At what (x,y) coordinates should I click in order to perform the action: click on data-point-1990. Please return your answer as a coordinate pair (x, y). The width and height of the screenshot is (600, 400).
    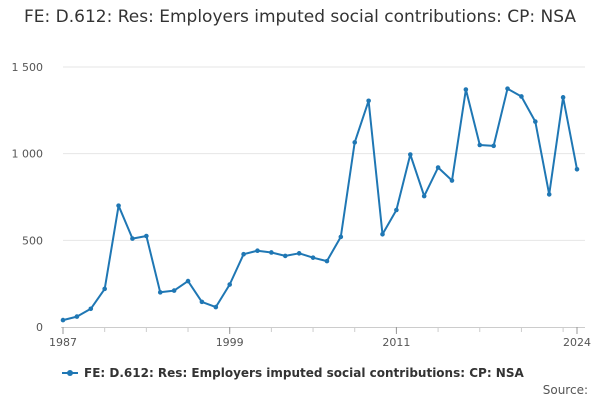
    Looking at the image, I should click on (104, 289).